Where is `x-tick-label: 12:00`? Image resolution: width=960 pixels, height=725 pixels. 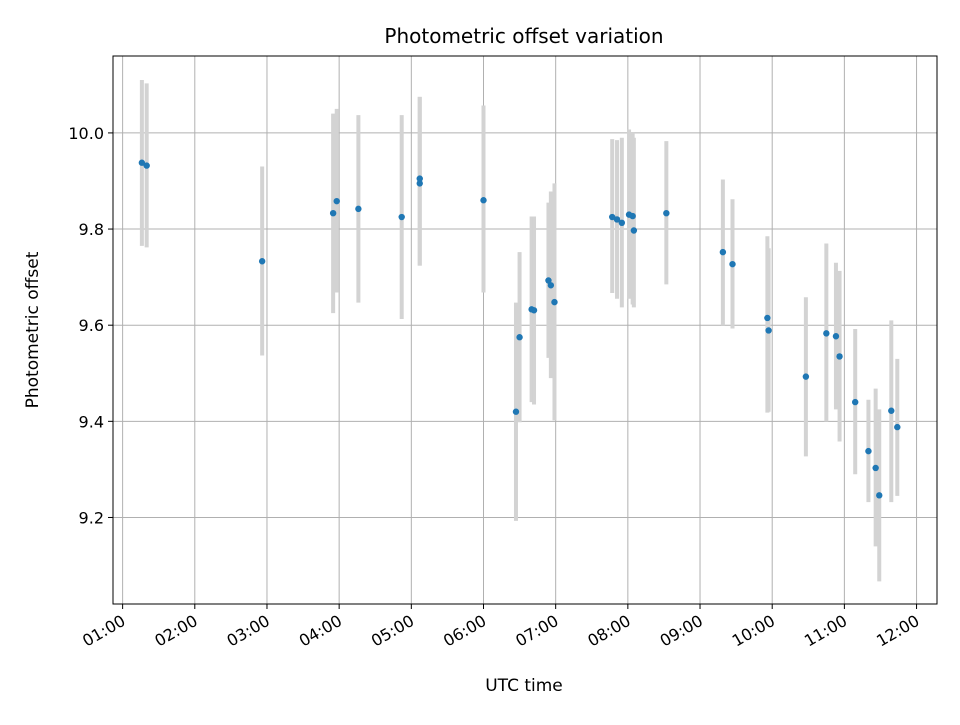 x-tick-label: 12:00 is located at coordinates (897, 631).